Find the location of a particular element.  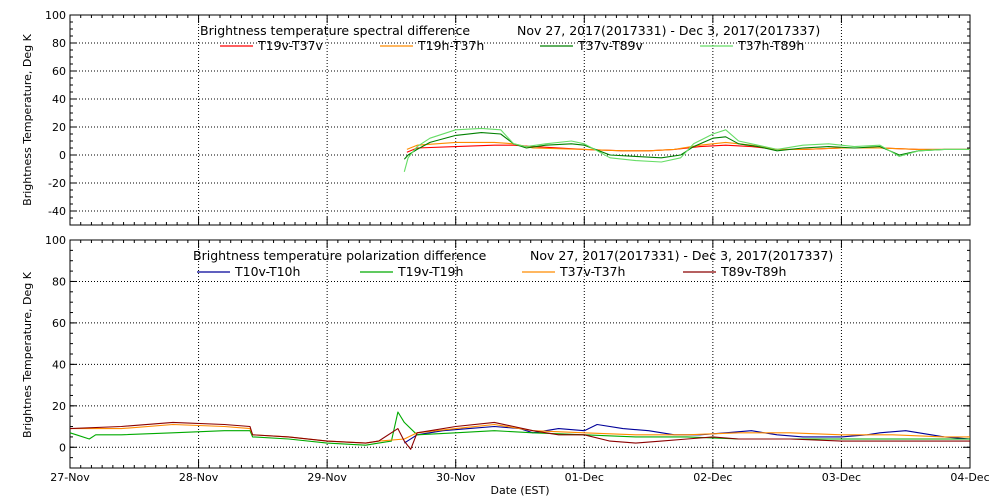

x-tick-label: 30-Nov is located at coordinates (456, 477).